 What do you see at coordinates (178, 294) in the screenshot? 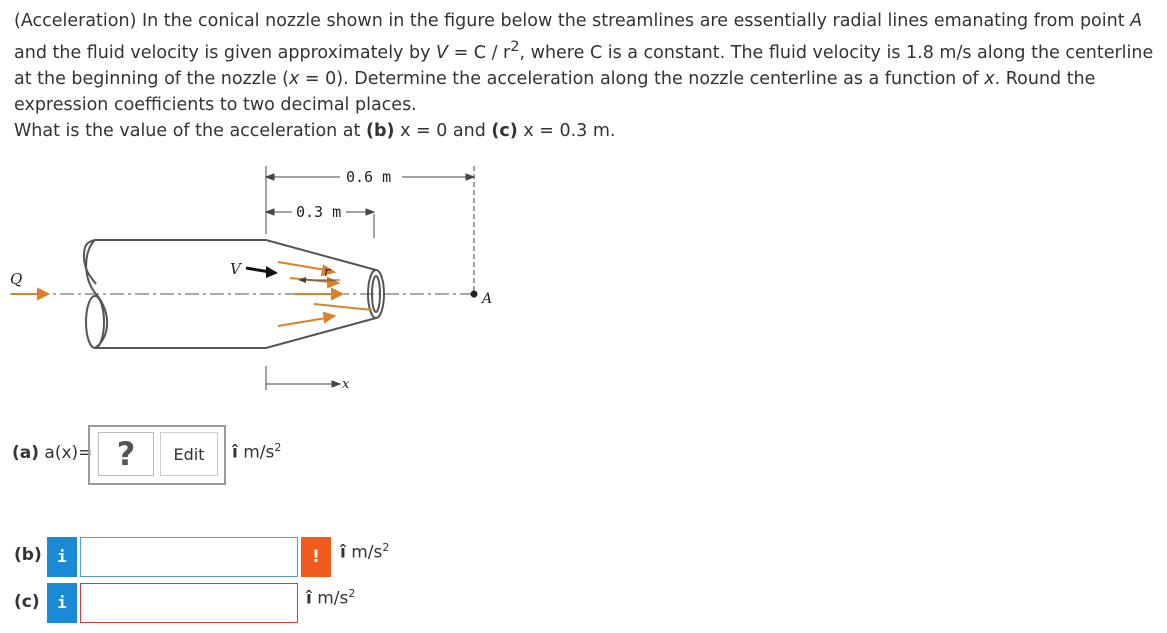
I see `streamline-arrows` at bounding box center [178, 294].